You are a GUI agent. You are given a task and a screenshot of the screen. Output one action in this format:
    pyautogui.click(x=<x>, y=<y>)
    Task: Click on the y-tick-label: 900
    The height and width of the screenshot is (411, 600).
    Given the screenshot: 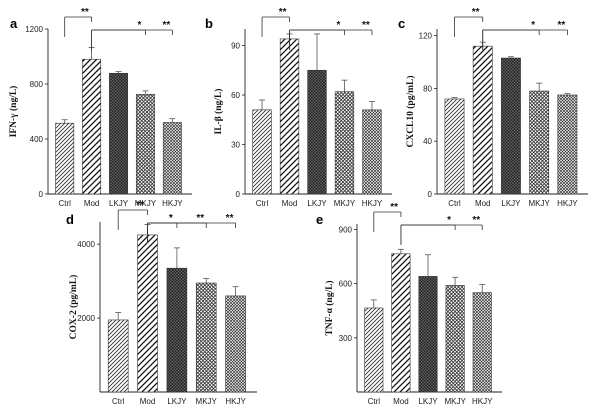 What is the action you would take?
    pyautogui.click(x=346, y=229)
    